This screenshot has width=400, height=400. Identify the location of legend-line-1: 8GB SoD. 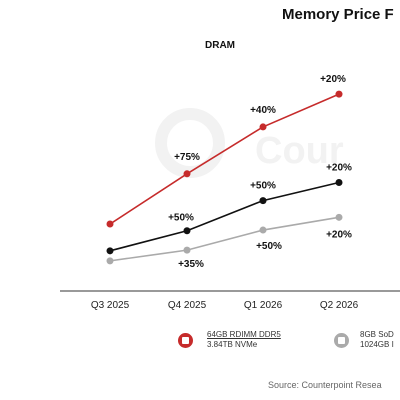
(377, 334).